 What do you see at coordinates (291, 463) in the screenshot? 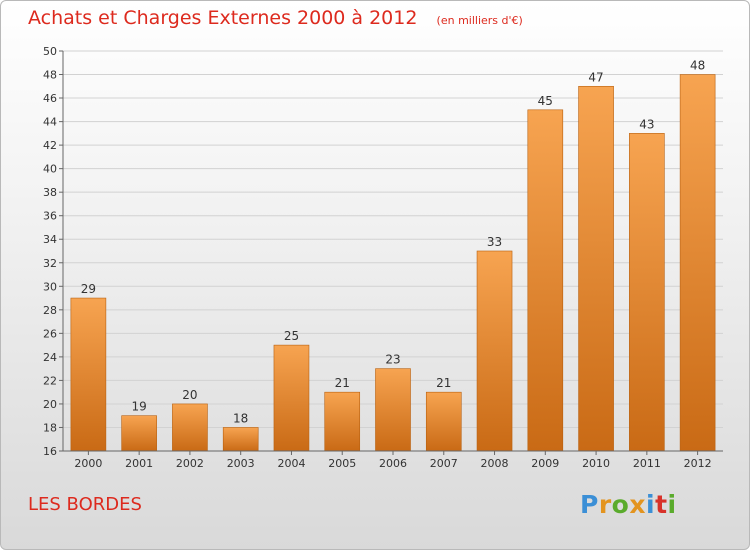
I see `x-tick-label: 2004` at bounding box center [291, 463].